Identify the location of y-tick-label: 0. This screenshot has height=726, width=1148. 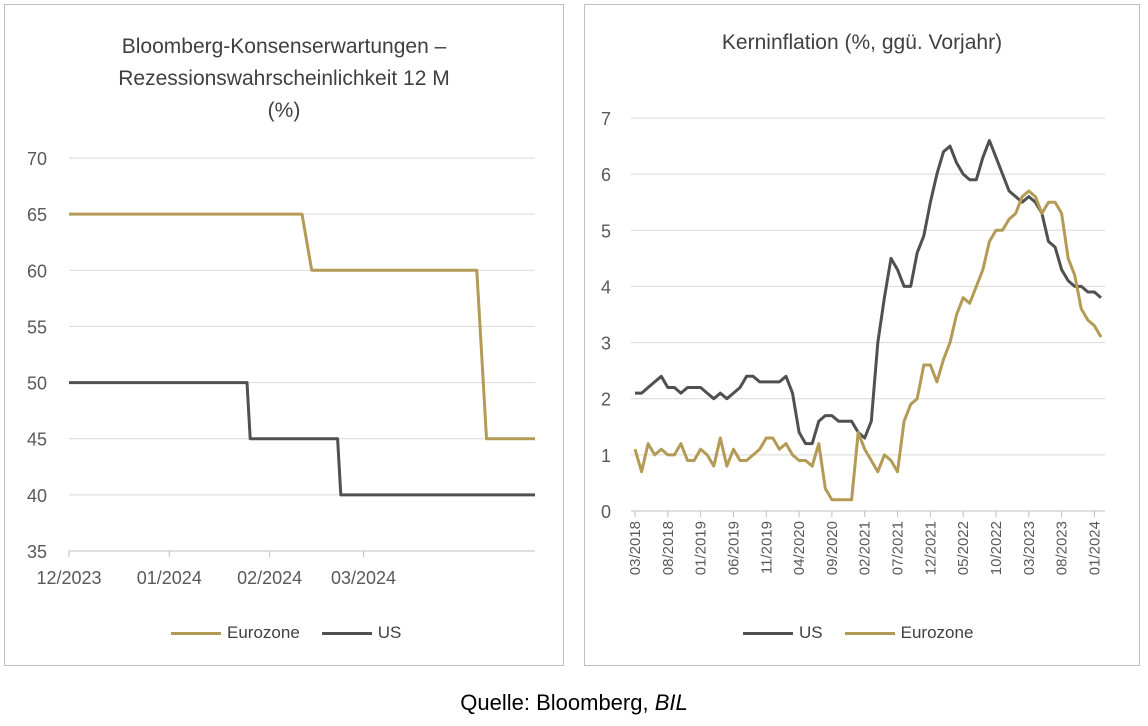
(606, 512).